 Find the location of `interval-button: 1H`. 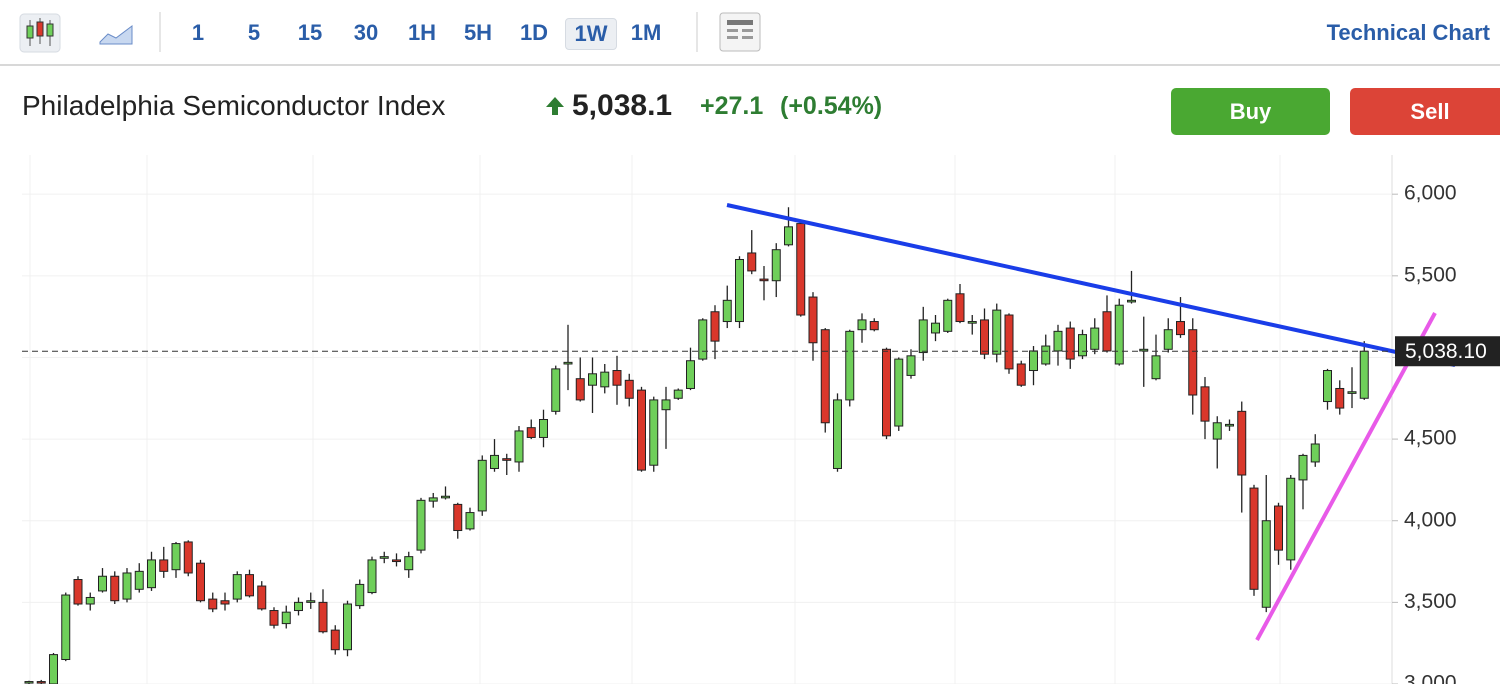

interval-button: 1H is located at coordinates (422, 32).